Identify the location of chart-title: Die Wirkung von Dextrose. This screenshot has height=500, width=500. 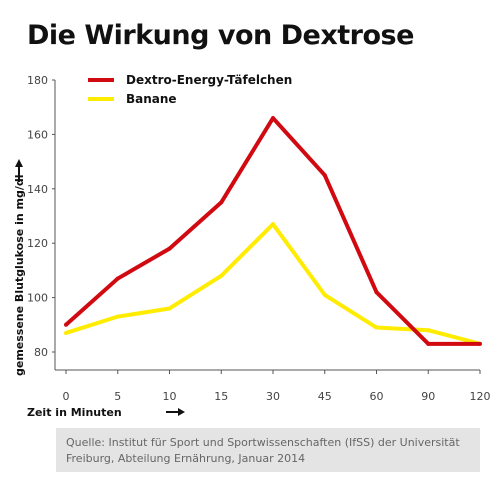
(220, 35).